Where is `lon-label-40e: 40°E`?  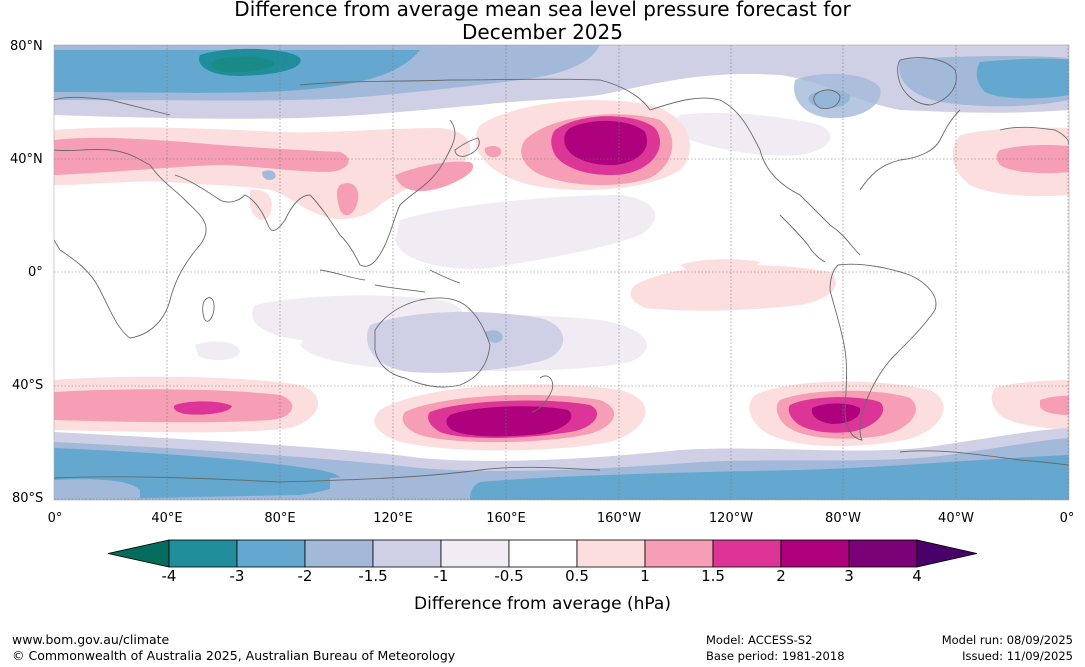
lon-label-40e: 40°E is located at coordinates (167, 518).